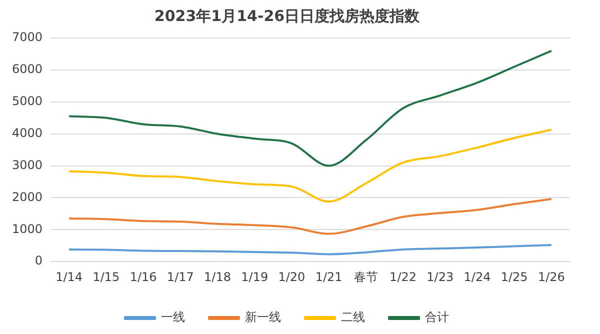  I want to click on x-tick-label: 1/14, so click(69, 277).